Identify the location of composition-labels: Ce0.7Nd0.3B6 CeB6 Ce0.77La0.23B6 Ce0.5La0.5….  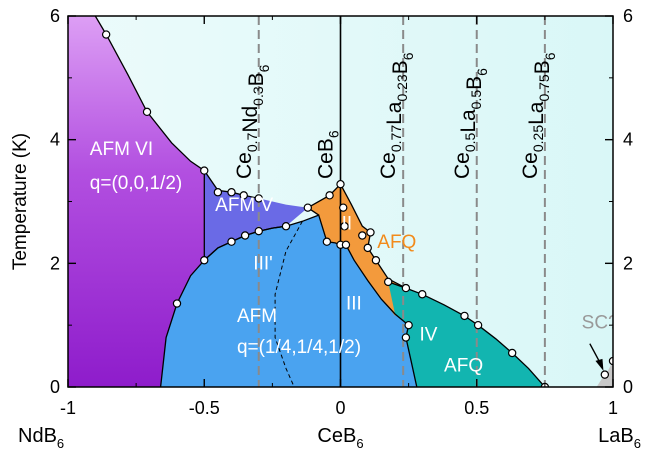
(395, 115).